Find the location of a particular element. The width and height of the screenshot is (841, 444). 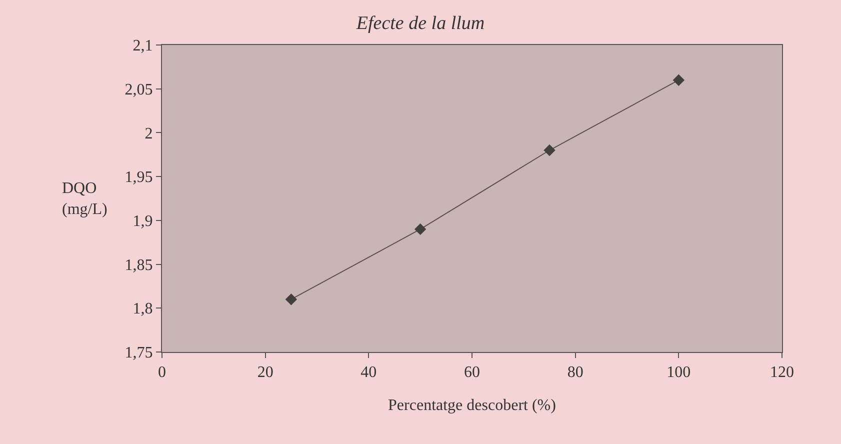

y-tick-label: 2 is located at coordinates (148, 133).